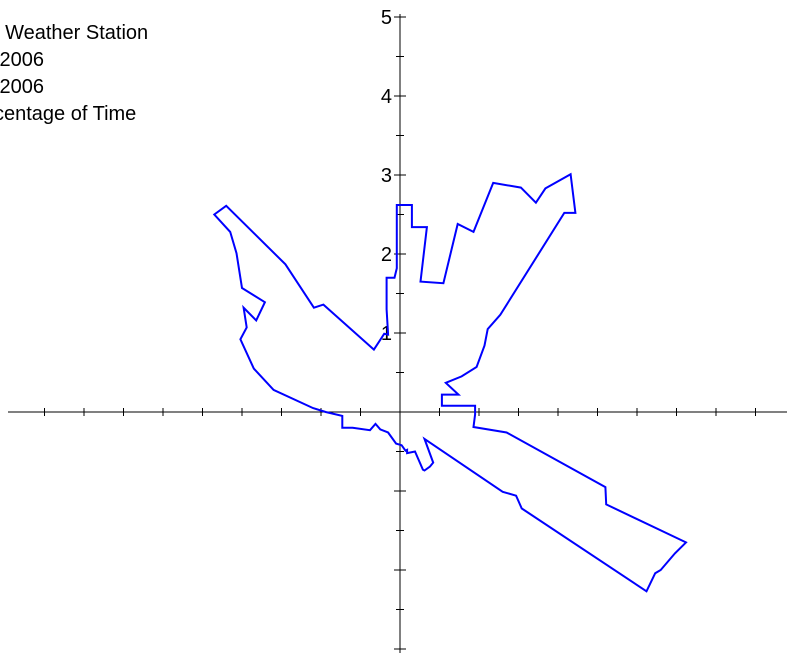  Describe the element at coordinates (74, 33) in the screenshot. I see `info-line-1: . Weather Station` at that location.